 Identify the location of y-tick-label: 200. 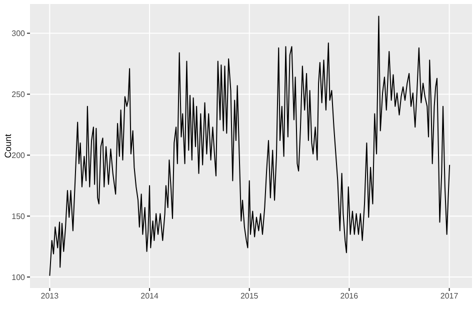
(19, 155).